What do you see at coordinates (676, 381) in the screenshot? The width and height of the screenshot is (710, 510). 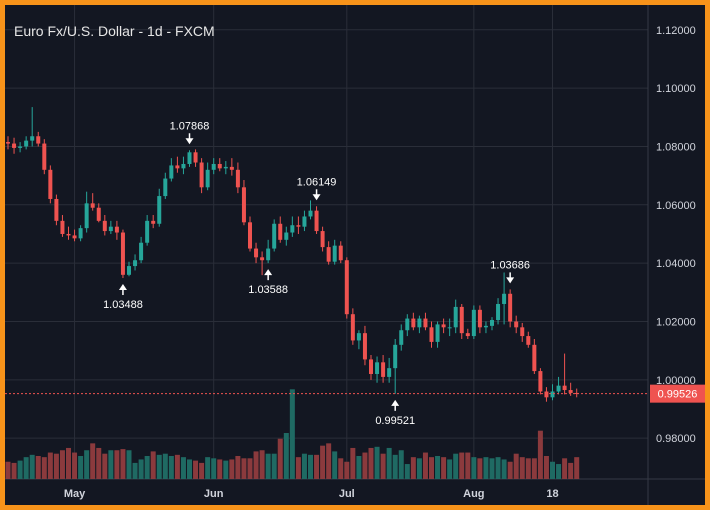 I see `y-tick-label: 1.00000` at bounding box center [676, 381].